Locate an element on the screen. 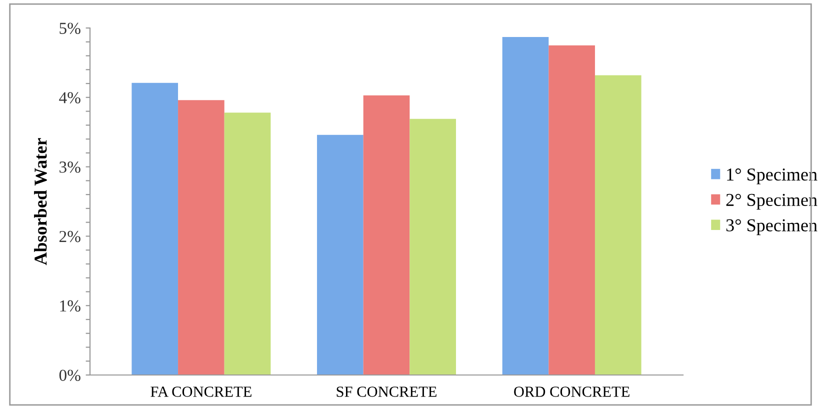 The width and height of the screenshot is (821, 407). legend-label: 1° Specimen is located at coordinates (772, 176).